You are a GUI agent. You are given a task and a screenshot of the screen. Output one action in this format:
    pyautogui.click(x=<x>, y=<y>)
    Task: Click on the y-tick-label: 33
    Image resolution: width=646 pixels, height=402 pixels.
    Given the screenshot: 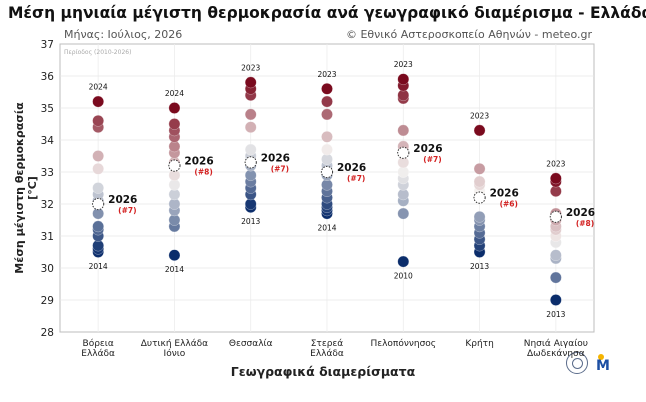 What is the action you would take?
    pyautogui.click(x=47, y=173)
    